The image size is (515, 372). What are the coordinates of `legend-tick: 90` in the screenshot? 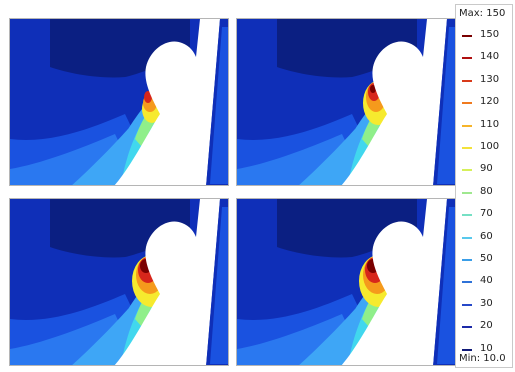 It's located at (486, 169).